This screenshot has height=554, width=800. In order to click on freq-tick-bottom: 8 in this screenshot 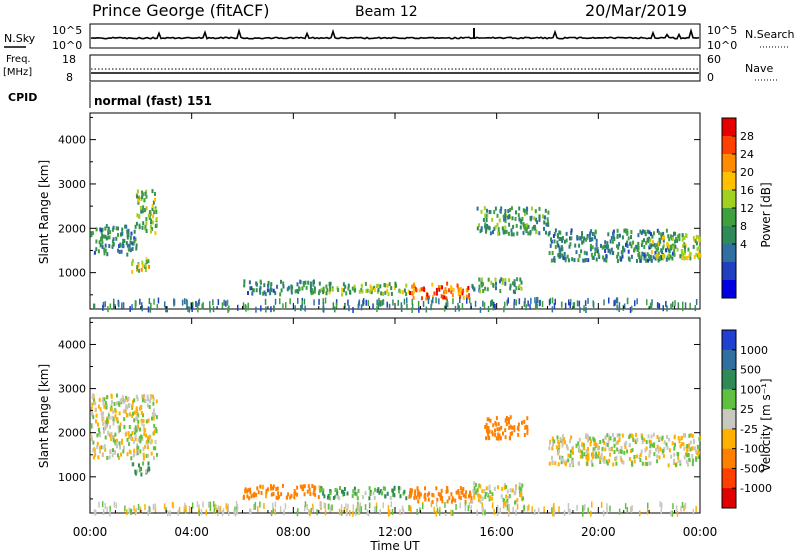, I will do `click(69, 77)`.